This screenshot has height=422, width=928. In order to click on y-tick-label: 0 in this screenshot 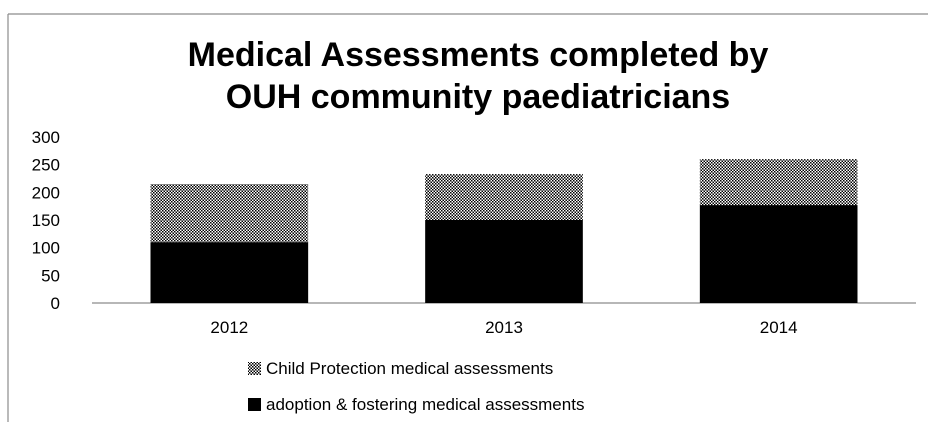, I will do `click(55, 303)`.